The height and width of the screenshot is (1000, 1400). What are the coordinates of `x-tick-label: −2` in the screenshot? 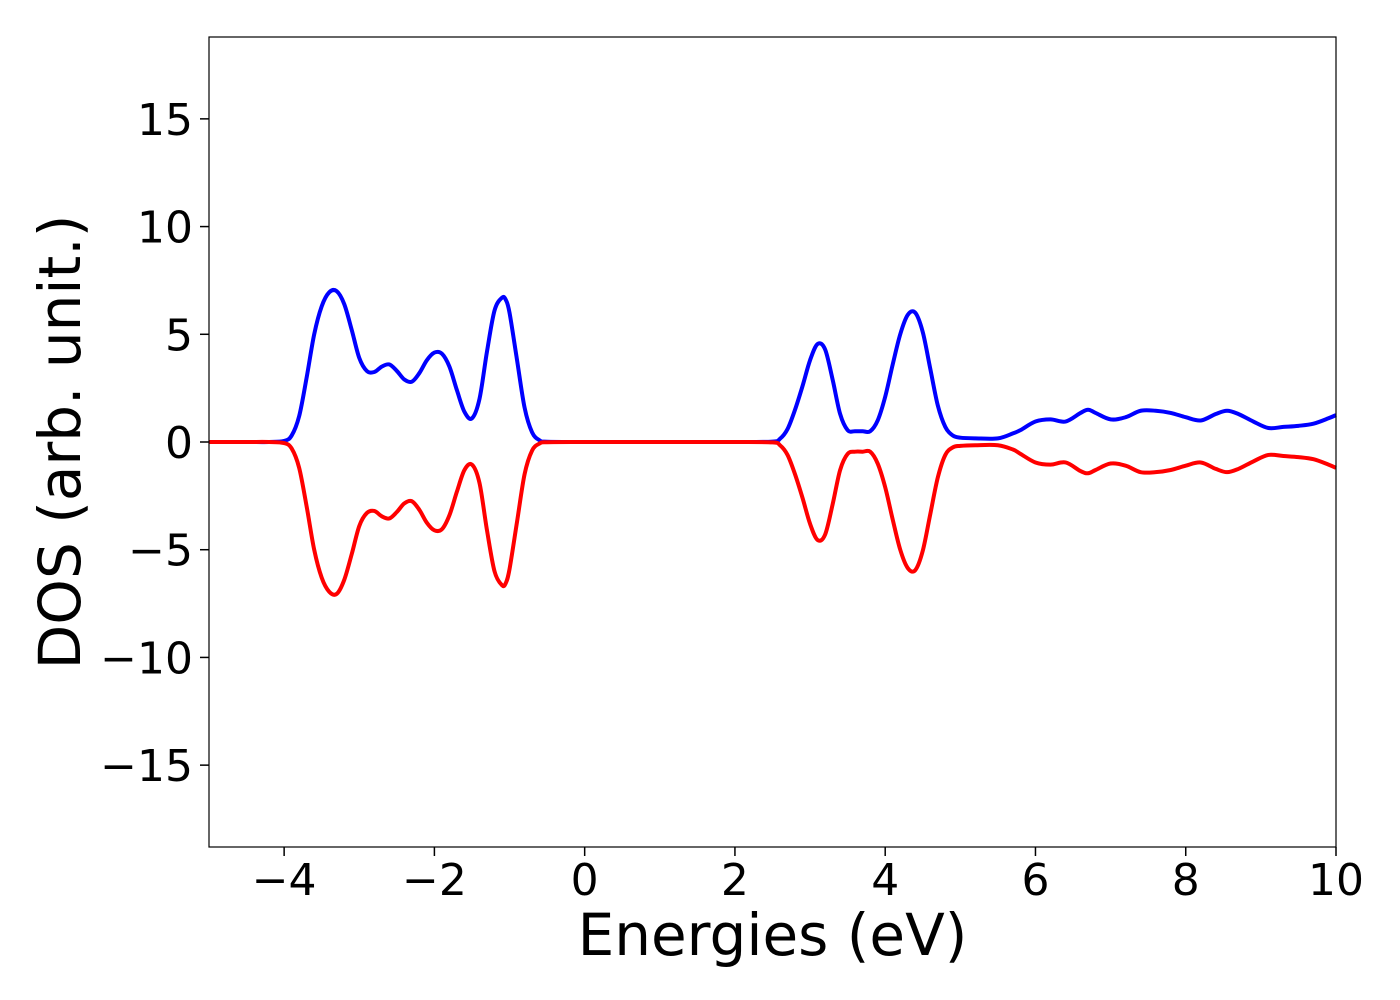 It's located at (434, 880).